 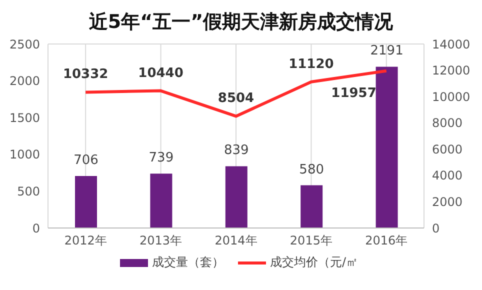 I want to click on y2-tick-label: 14000, so click(x=451, y=44).